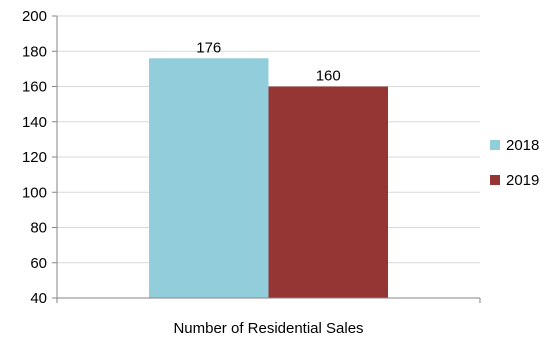  I want to click on data-label-2018: 176, so click(208, 47).